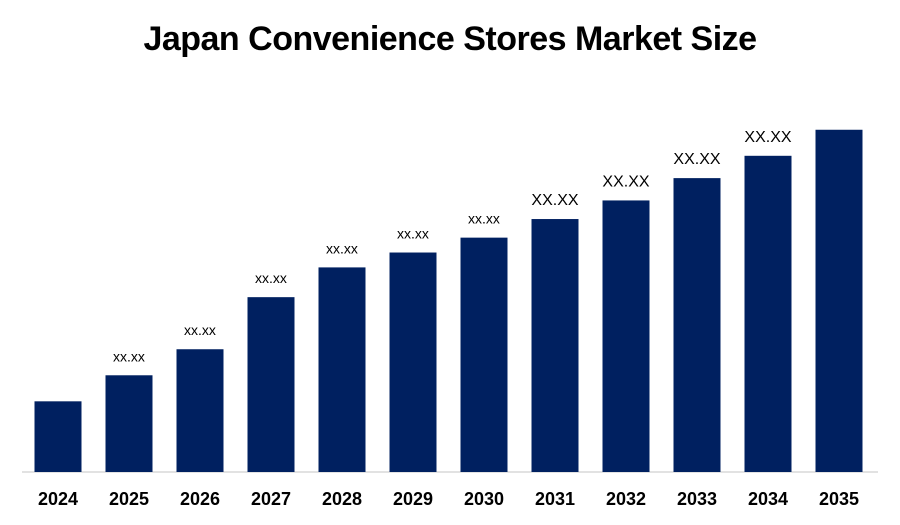 Image resolution: width=900 pixels, height=525 pixels. I want to click on x-tick-label-2035: 2035, so click(839, 499).